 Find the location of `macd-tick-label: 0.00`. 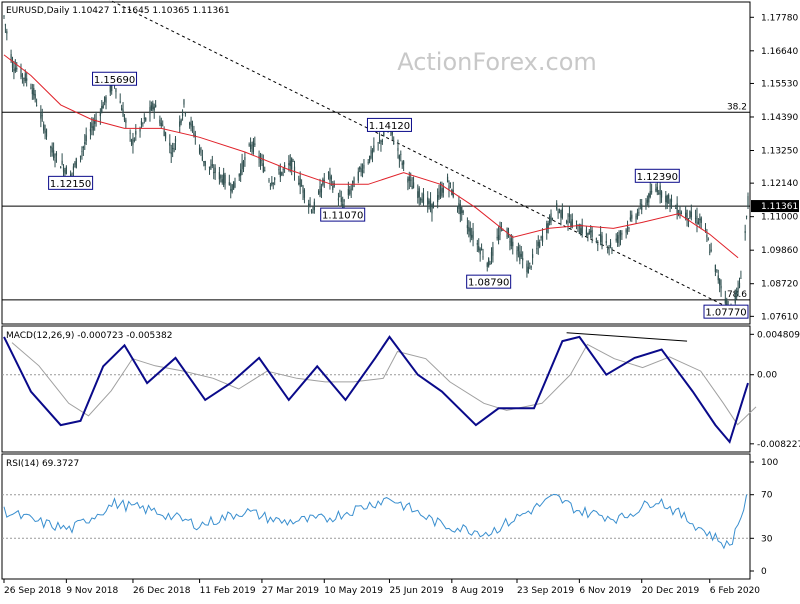

macd-tick-label: 0.00 is located at coordinates (767, 376).